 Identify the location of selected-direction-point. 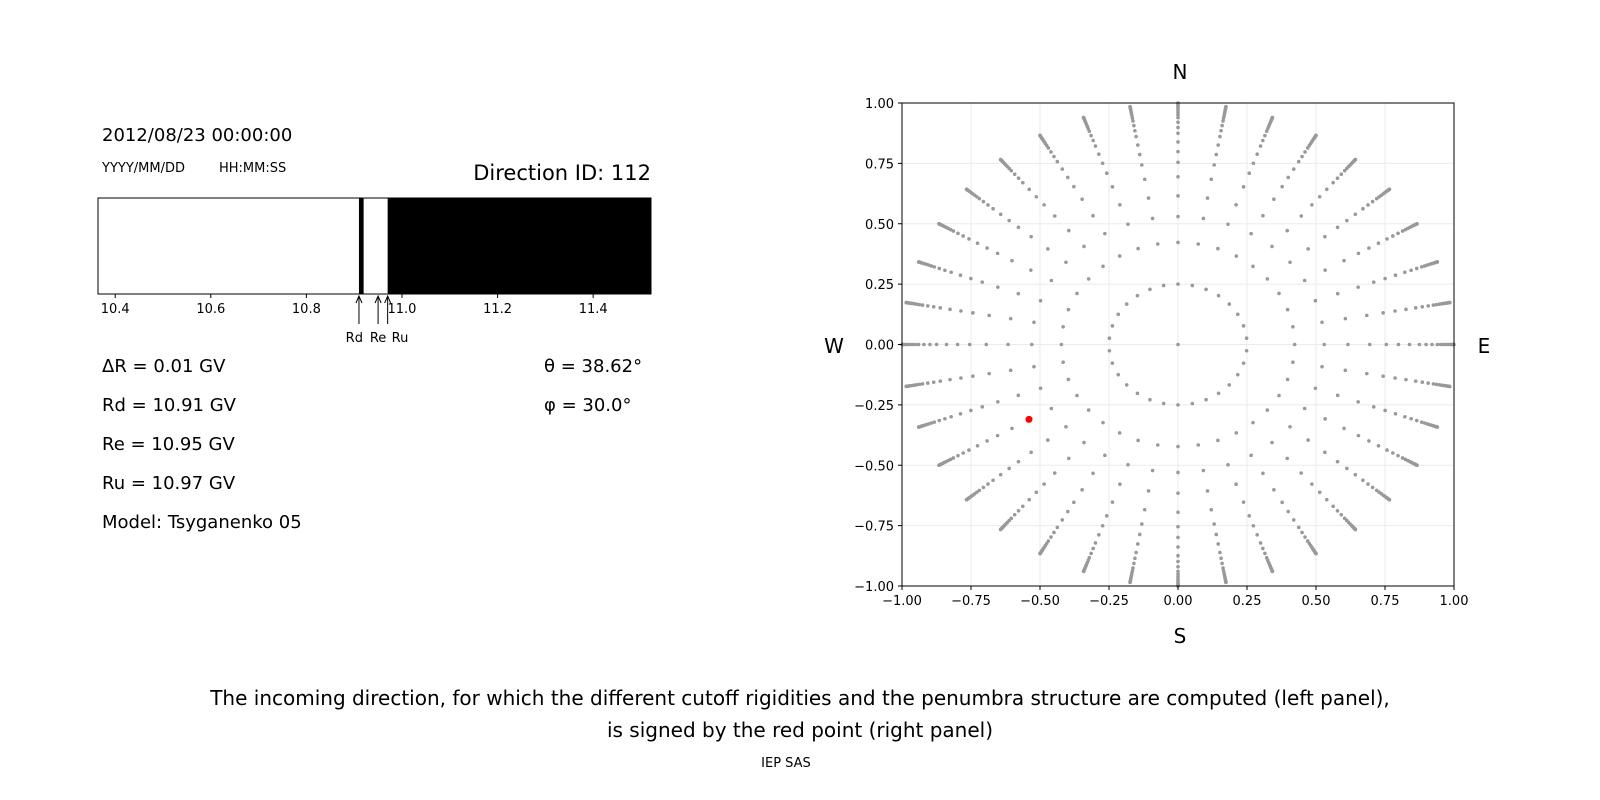
(1029, 419).